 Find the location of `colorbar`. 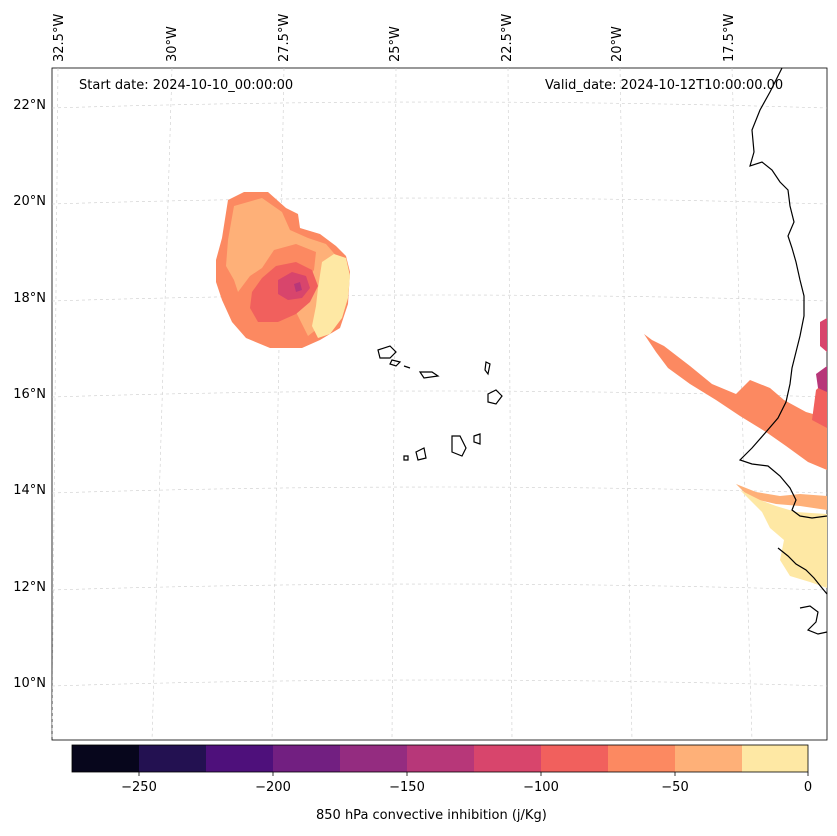

colorbar is located at coordinates (440, 760).